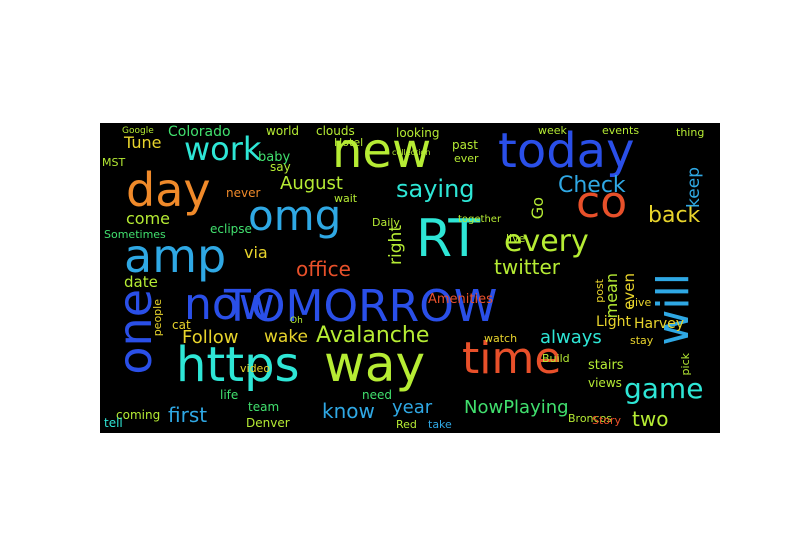 This screenshot has height=550, width=800. What do you see at coordinates (480, 219) in the screenshot?
I see `word-together: together` at bounding box center [480, 219].